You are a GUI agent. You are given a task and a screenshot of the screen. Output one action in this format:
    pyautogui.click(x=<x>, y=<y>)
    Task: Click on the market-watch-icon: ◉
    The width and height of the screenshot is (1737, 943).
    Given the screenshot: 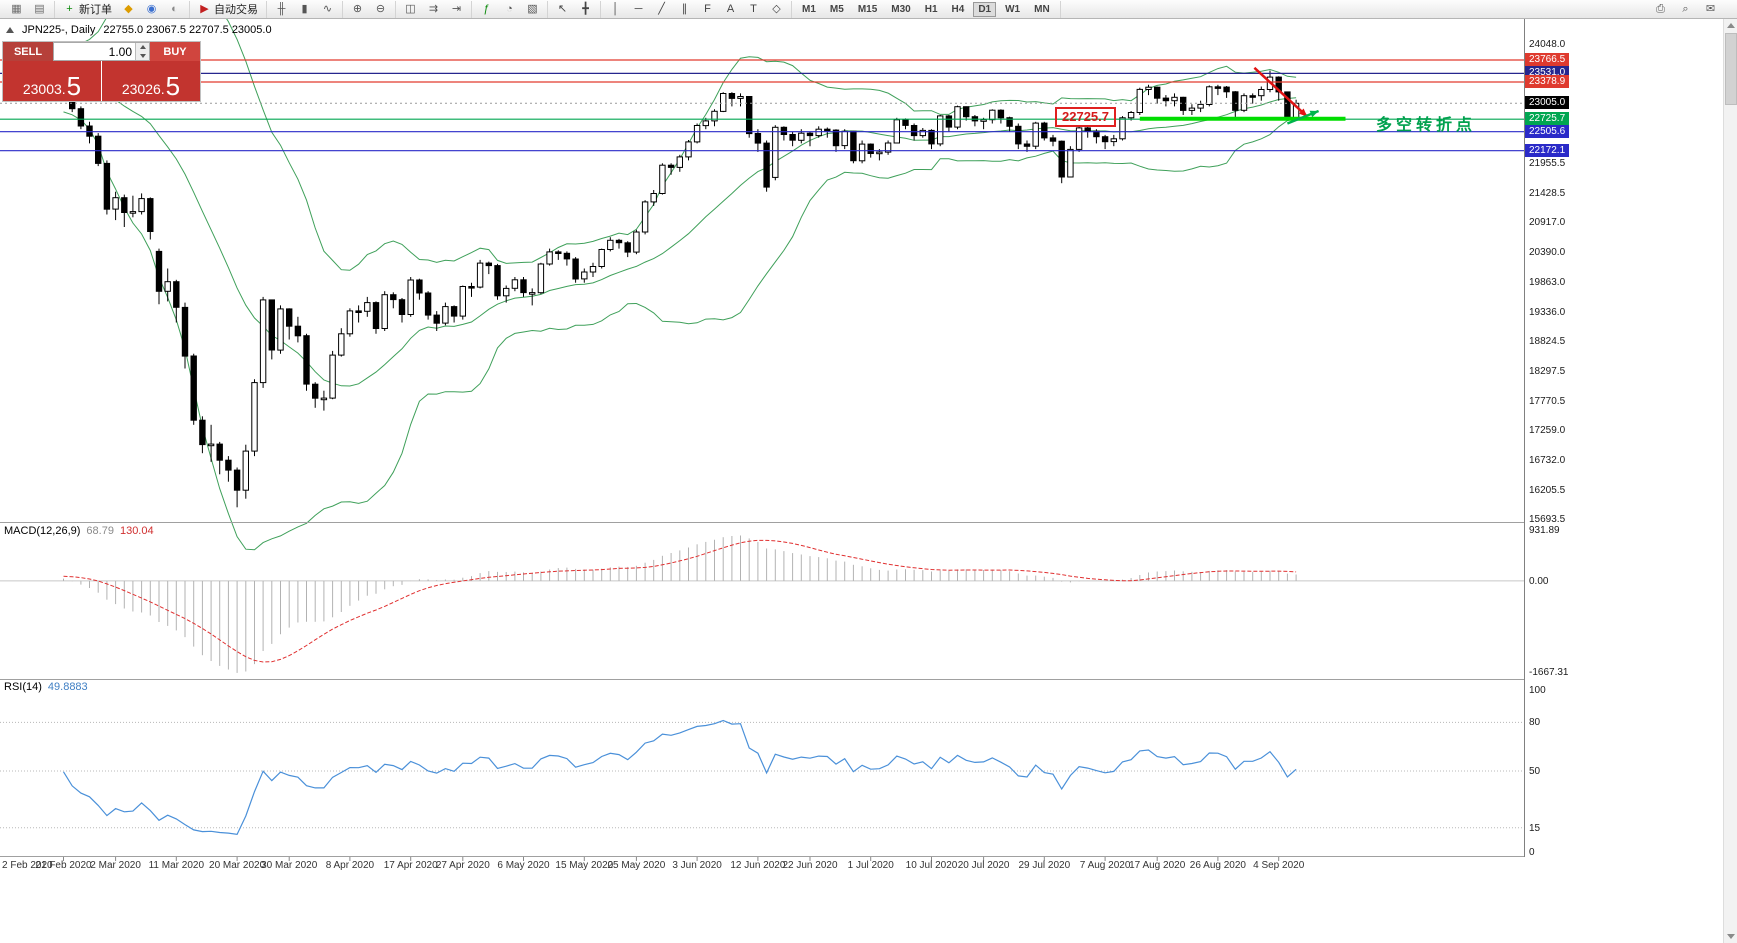 What is the action you would take?
    pyautogui.click(x=151, y=9)
    